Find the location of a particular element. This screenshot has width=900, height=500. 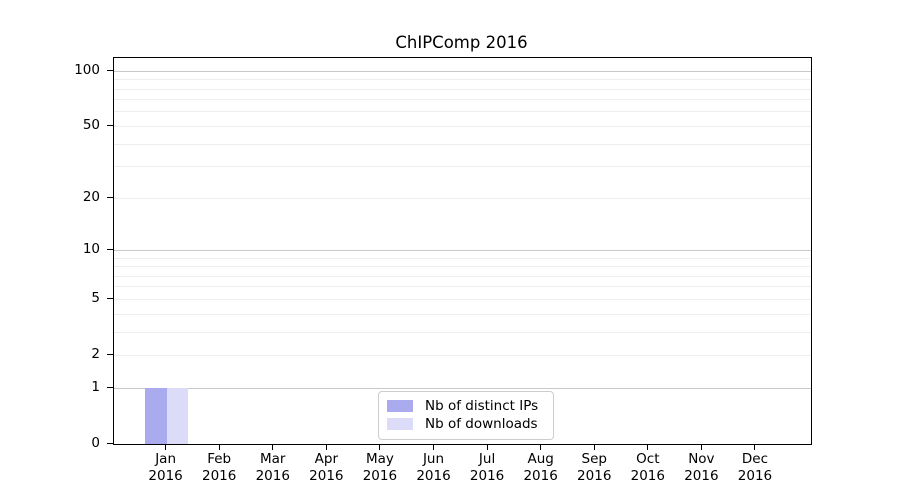

bar-jan-series1 is located at coordinates (177, 416).